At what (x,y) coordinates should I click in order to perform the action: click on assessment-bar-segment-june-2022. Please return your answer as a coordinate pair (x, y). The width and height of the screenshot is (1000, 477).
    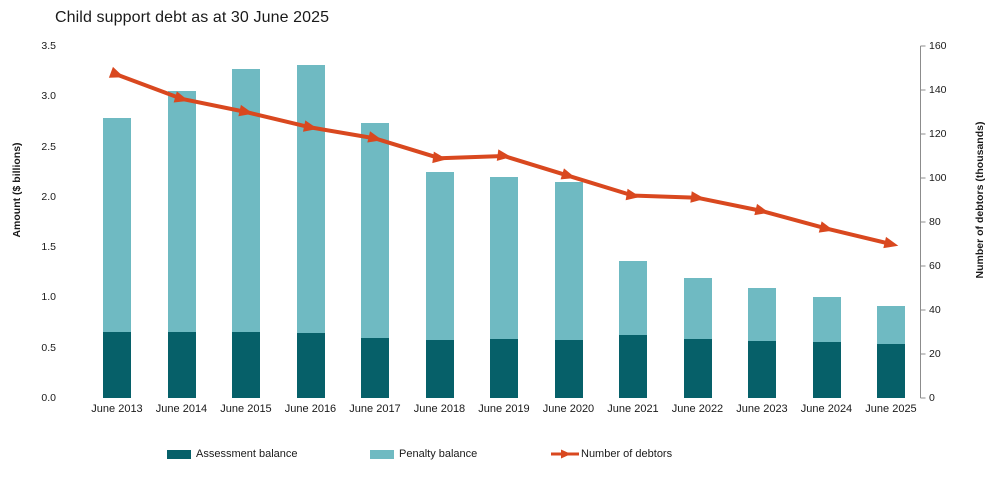
    Looking at the image, I should click on (697, 368).